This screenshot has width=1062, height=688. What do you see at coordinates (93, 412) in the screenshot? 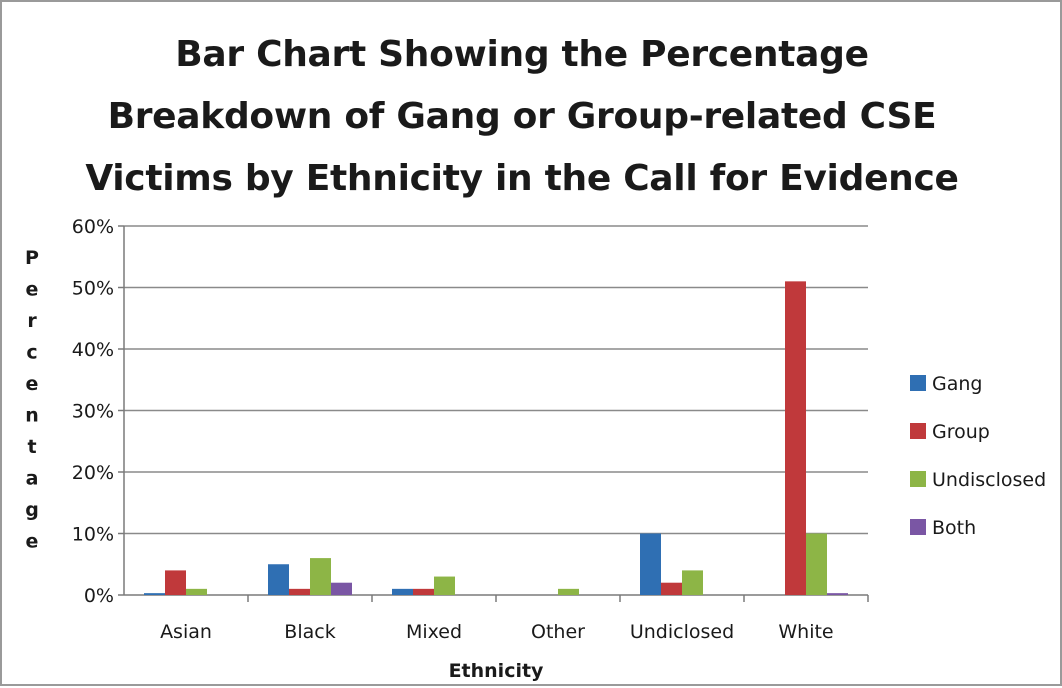
I see `y-tick-label: 30%` at bounding box center [93, 412].